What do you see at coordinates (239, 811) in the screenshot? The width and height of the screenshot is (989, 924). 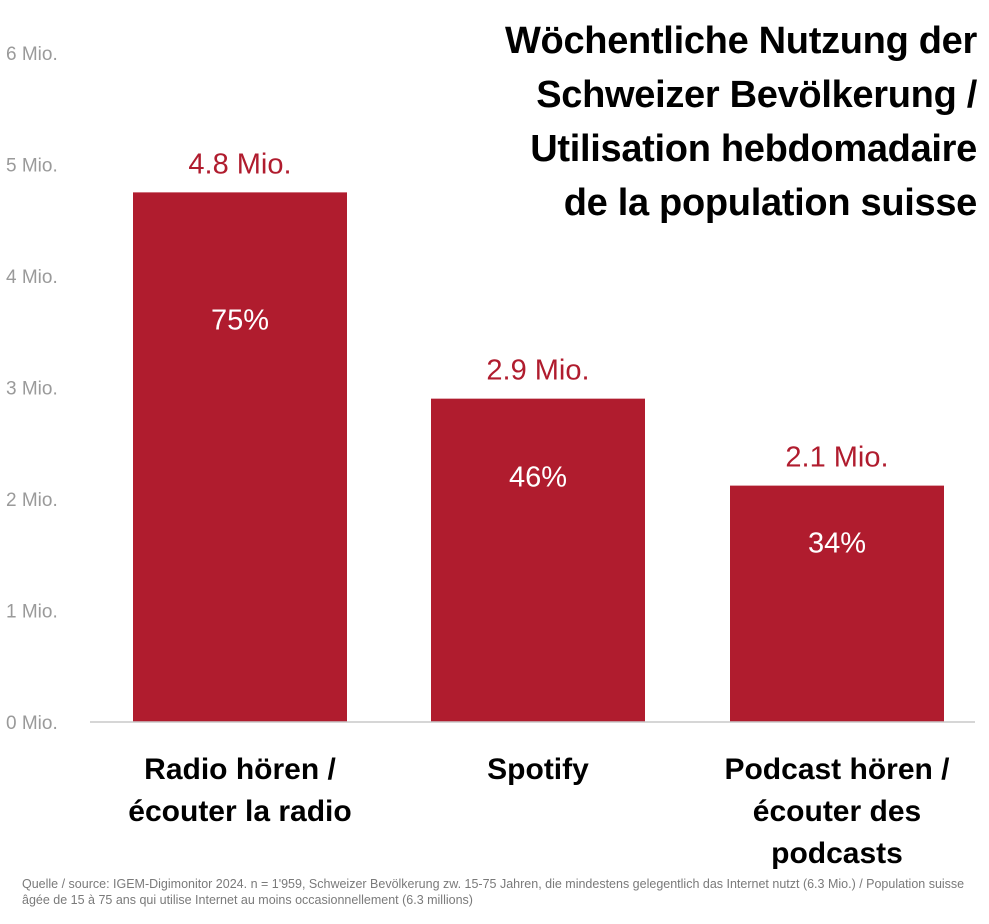 I see `x-tick-label: écouter la radio` at bounding box center [239, 811].